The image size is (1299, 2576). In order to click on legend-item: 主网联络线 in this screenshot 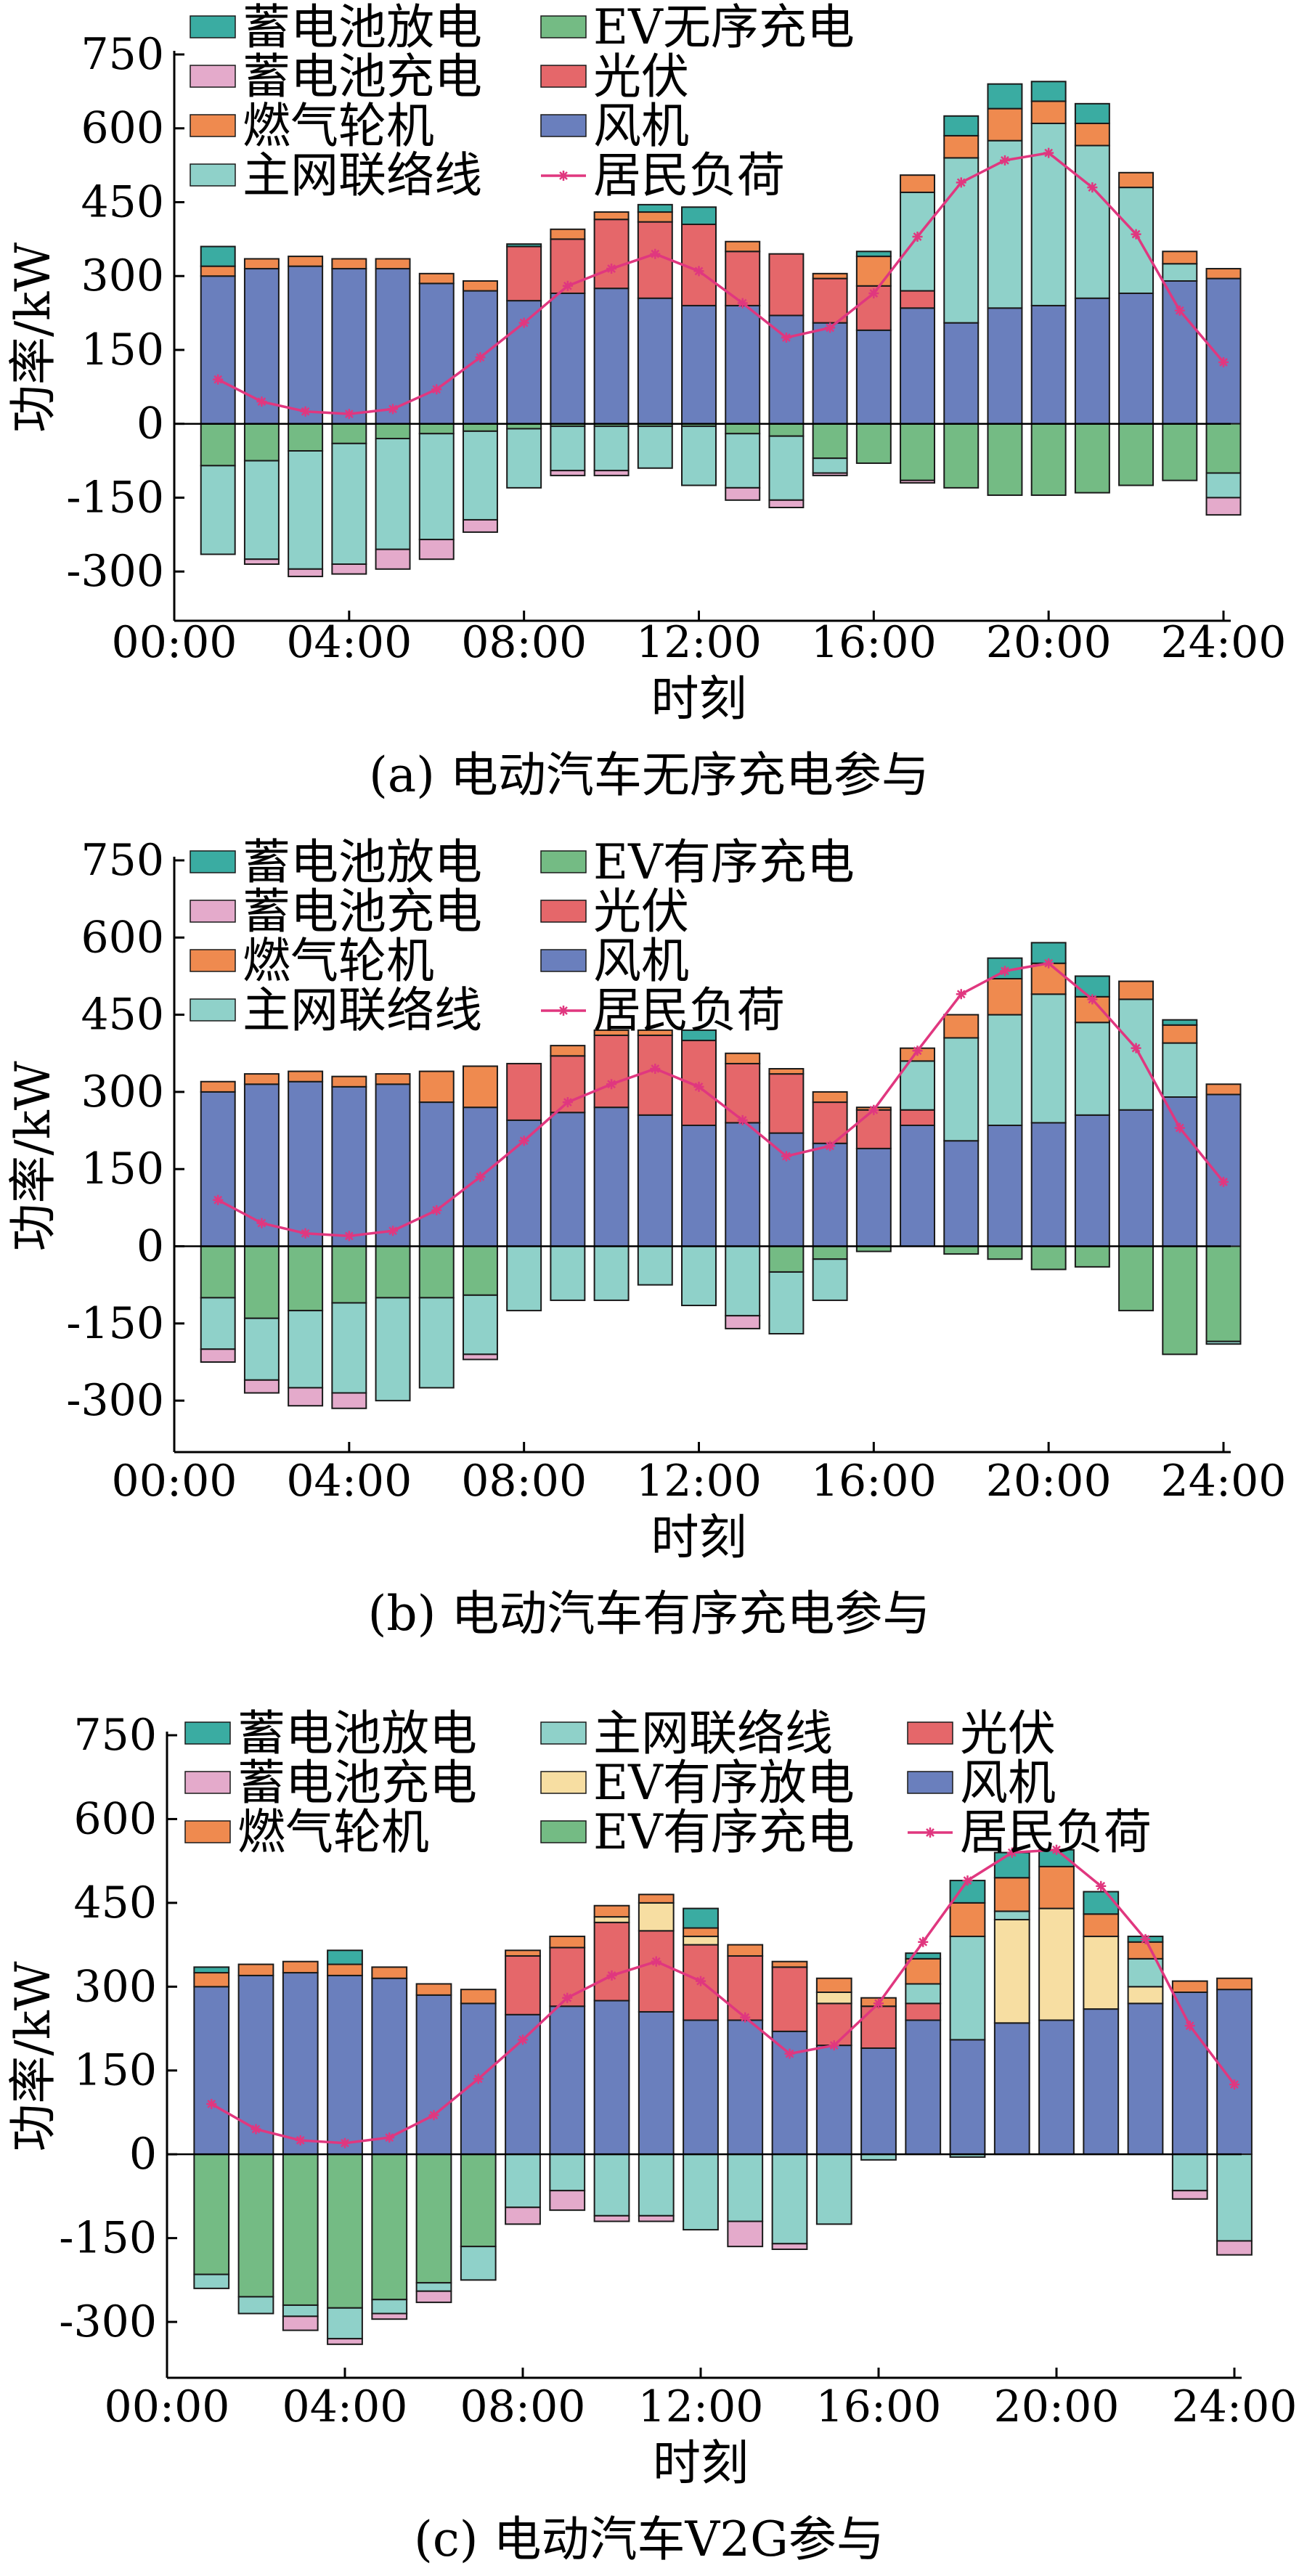, I will do `click(686, 1733)`.